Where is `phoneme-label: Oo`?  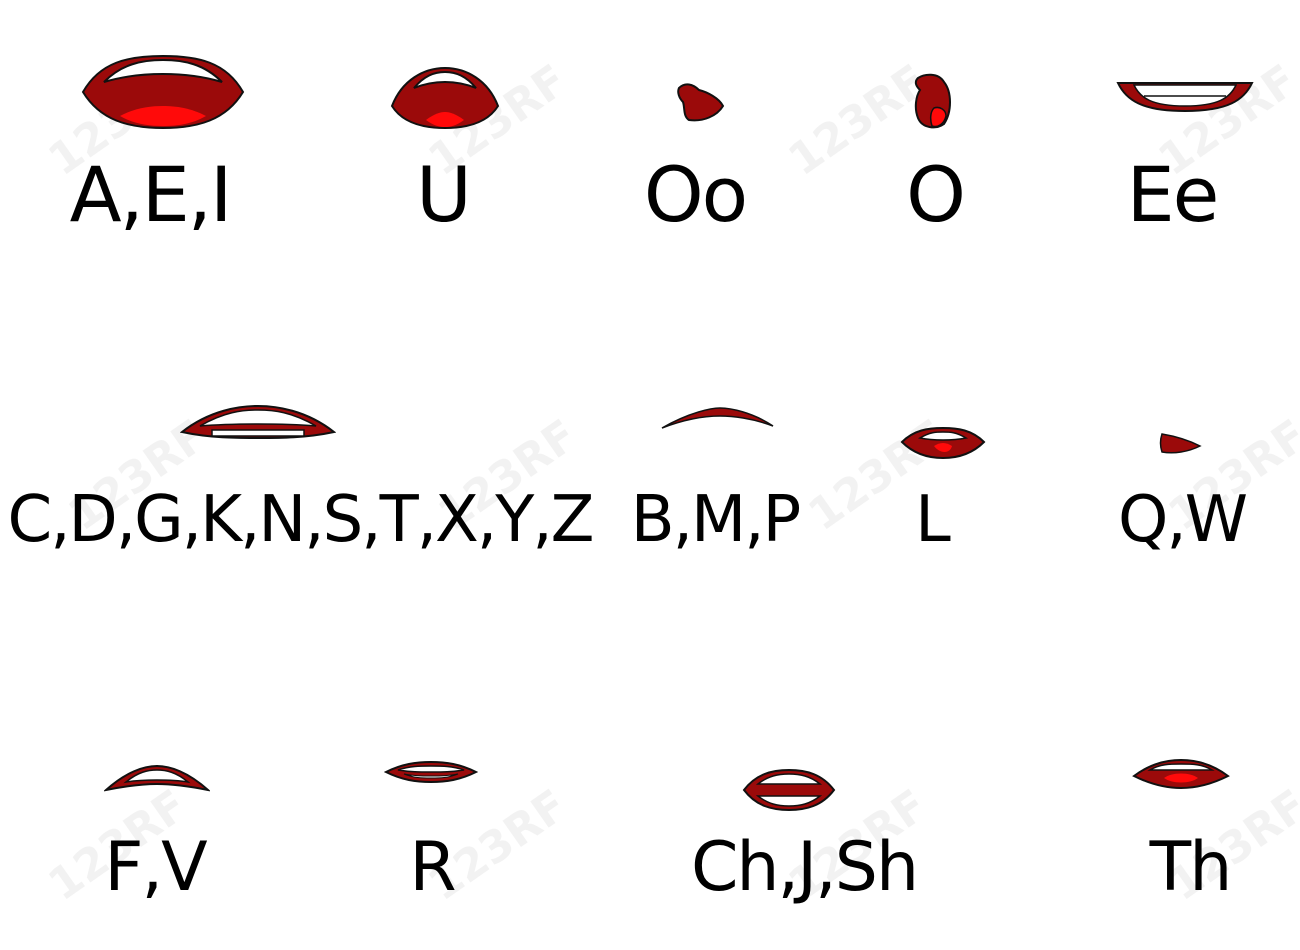
phoneme-label: Oo is located at coordinates (695, 194).